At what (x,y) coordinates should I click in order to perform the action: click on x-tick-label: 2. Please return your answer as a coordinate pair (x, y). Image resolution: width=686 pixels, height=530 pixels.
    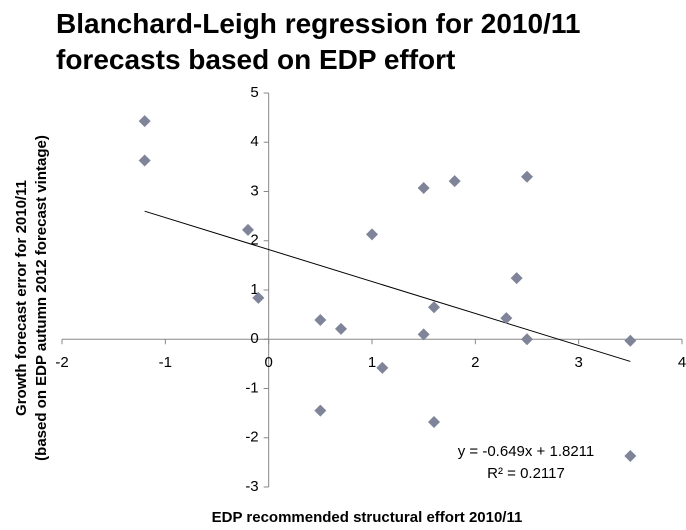
    Looking at the image, I should click on (475, 362).